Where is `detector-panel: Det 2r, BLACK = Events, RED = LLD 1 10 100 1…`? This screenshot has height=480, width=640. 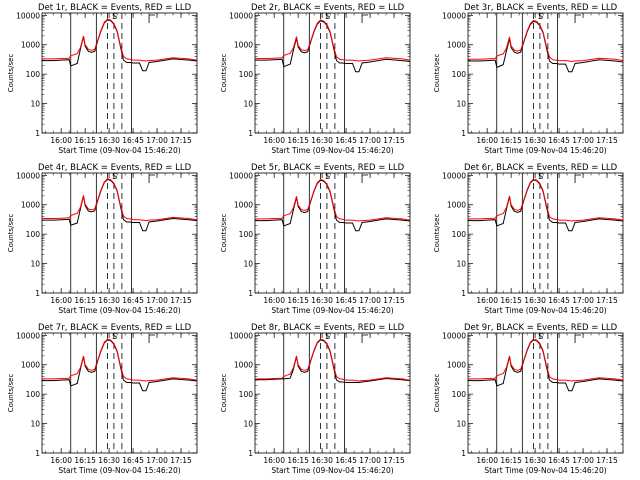
detector-panel: Det 2r, BLACK = Events, RED = LLD 1 10 100 1… is located at coordinates (315, 79).